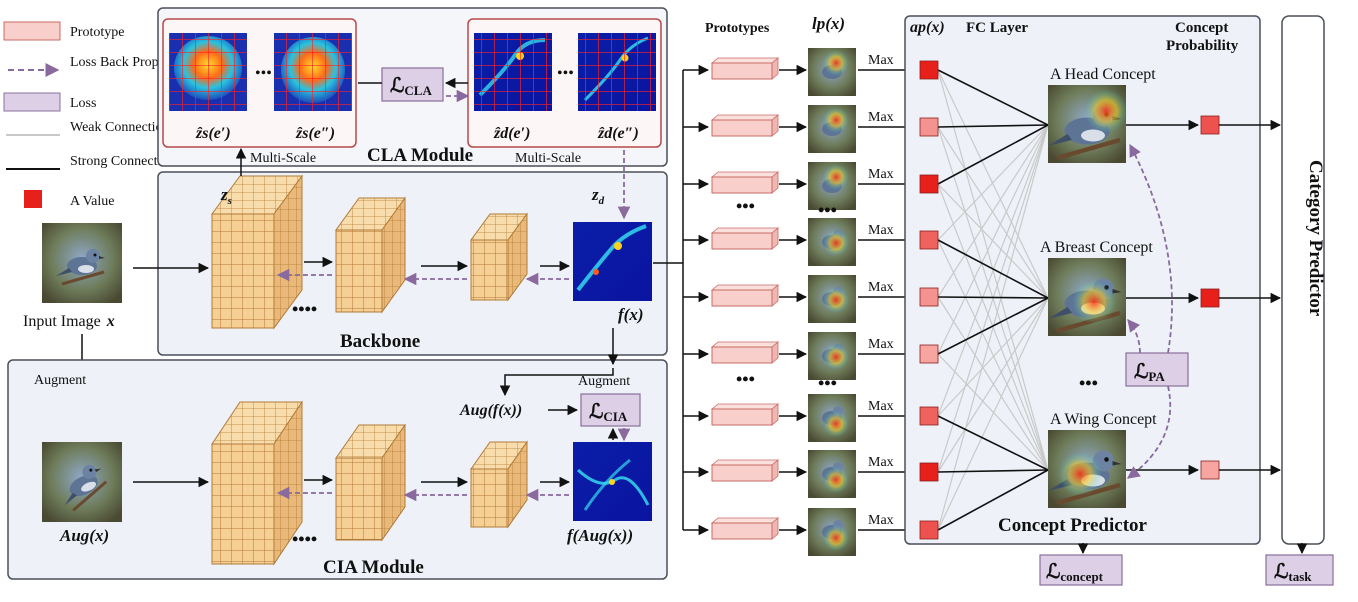 This screenshot has height=602, width=1358. Describe the element at coordinates (213, 133) in the screenshot. I see `z-hat-s1-label: ẑs(e′)` at that location.